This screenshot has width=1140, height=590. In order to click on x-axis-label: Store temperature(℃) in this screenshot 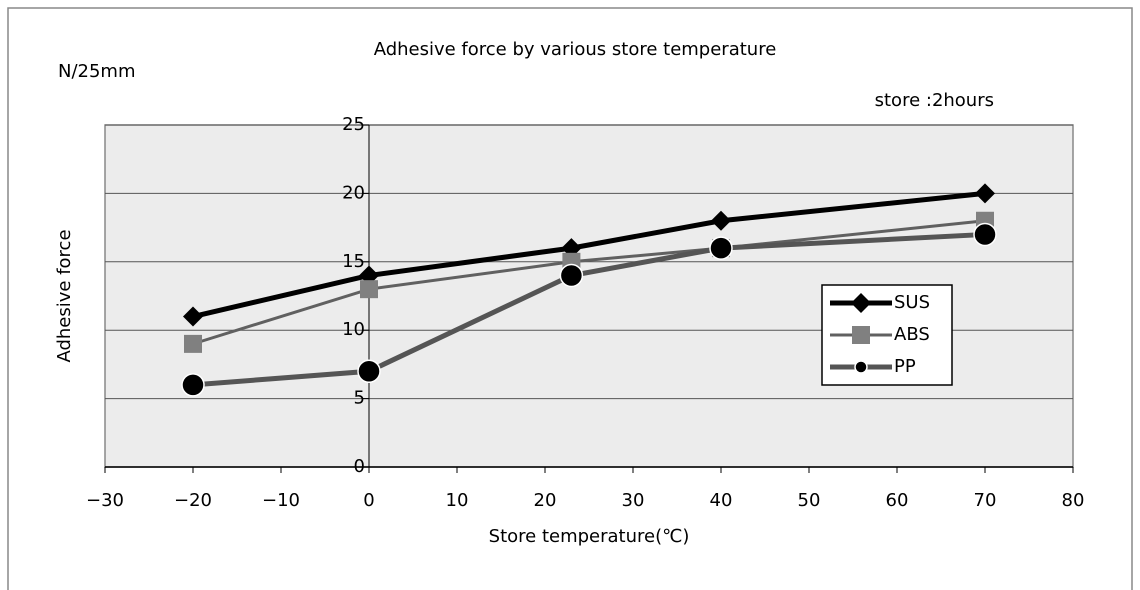, I will do `click(589, 536)`.